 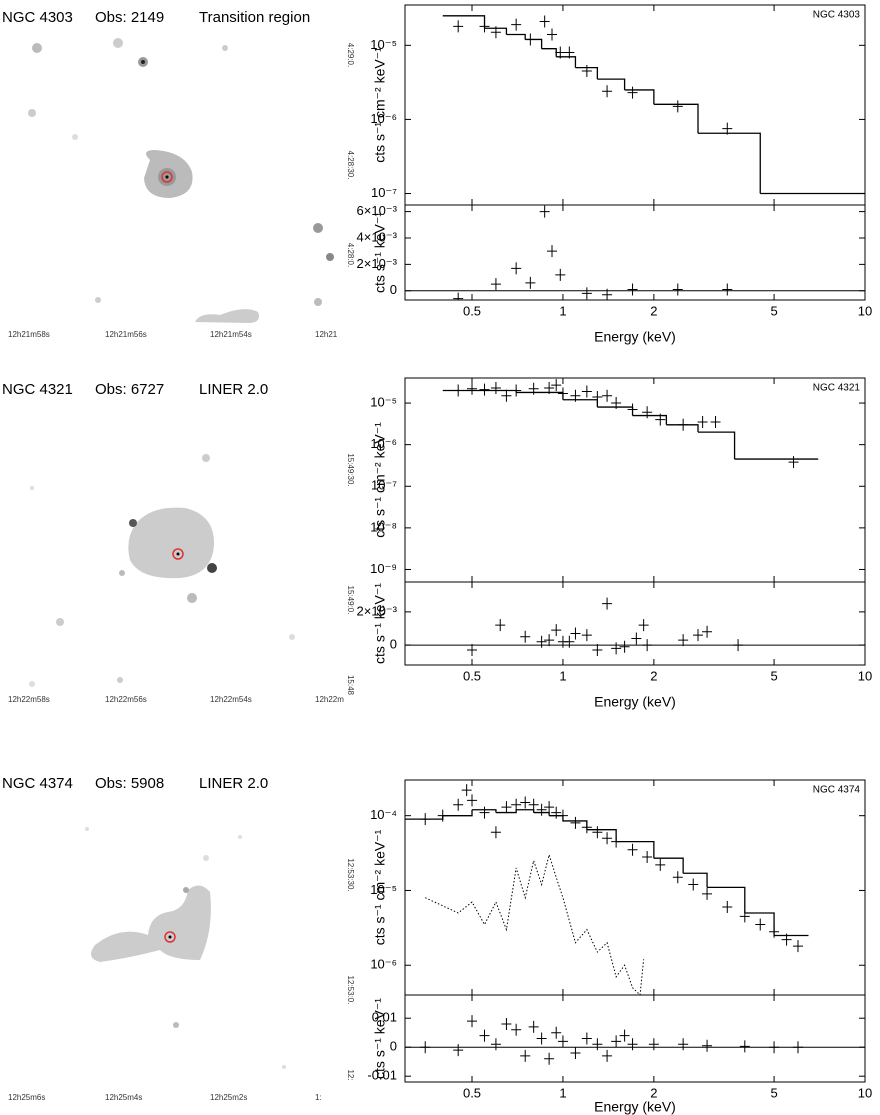 I want to click on y-tick-label: 0, so click(x=393, y=644).